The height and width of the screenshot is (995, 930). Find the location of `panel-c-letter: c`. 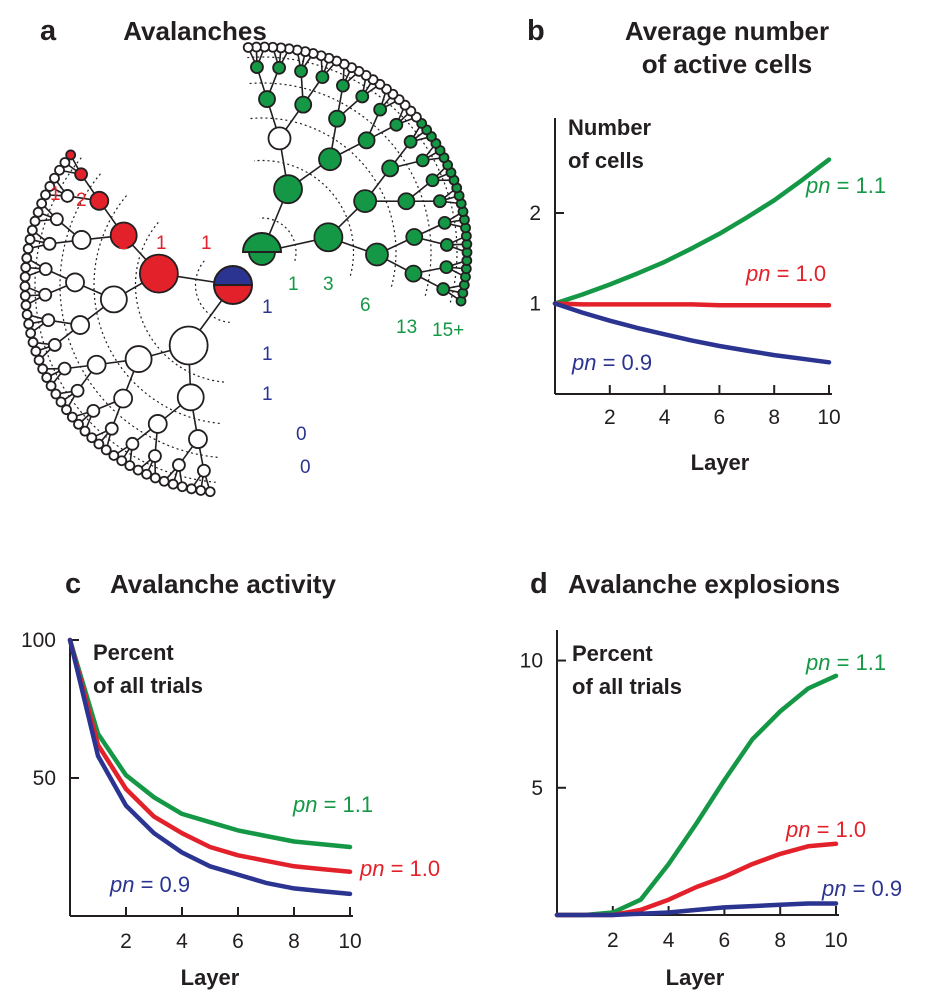

panel-c-letter: c is located at coordinates (73, 584).